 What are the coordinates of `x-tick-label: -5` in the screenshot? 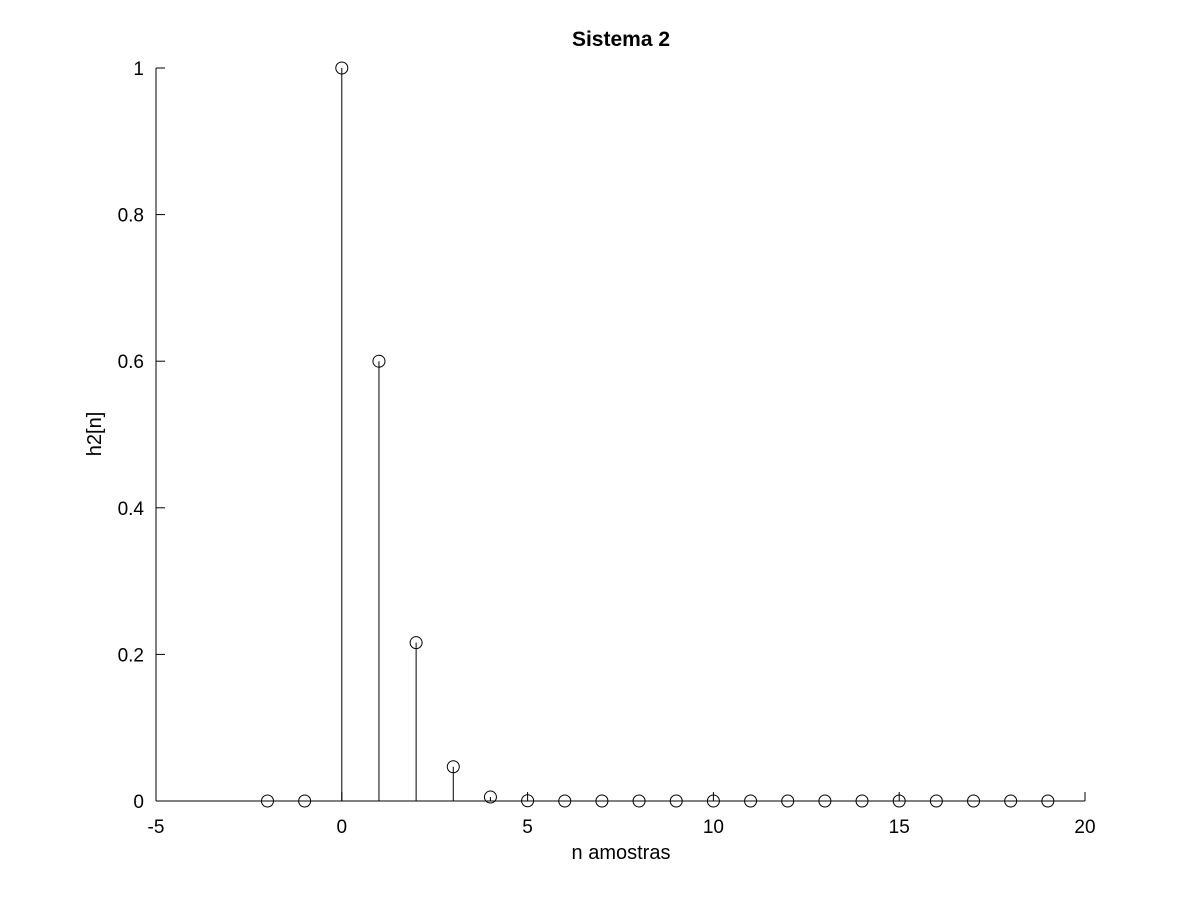 It's located at (156, 827).